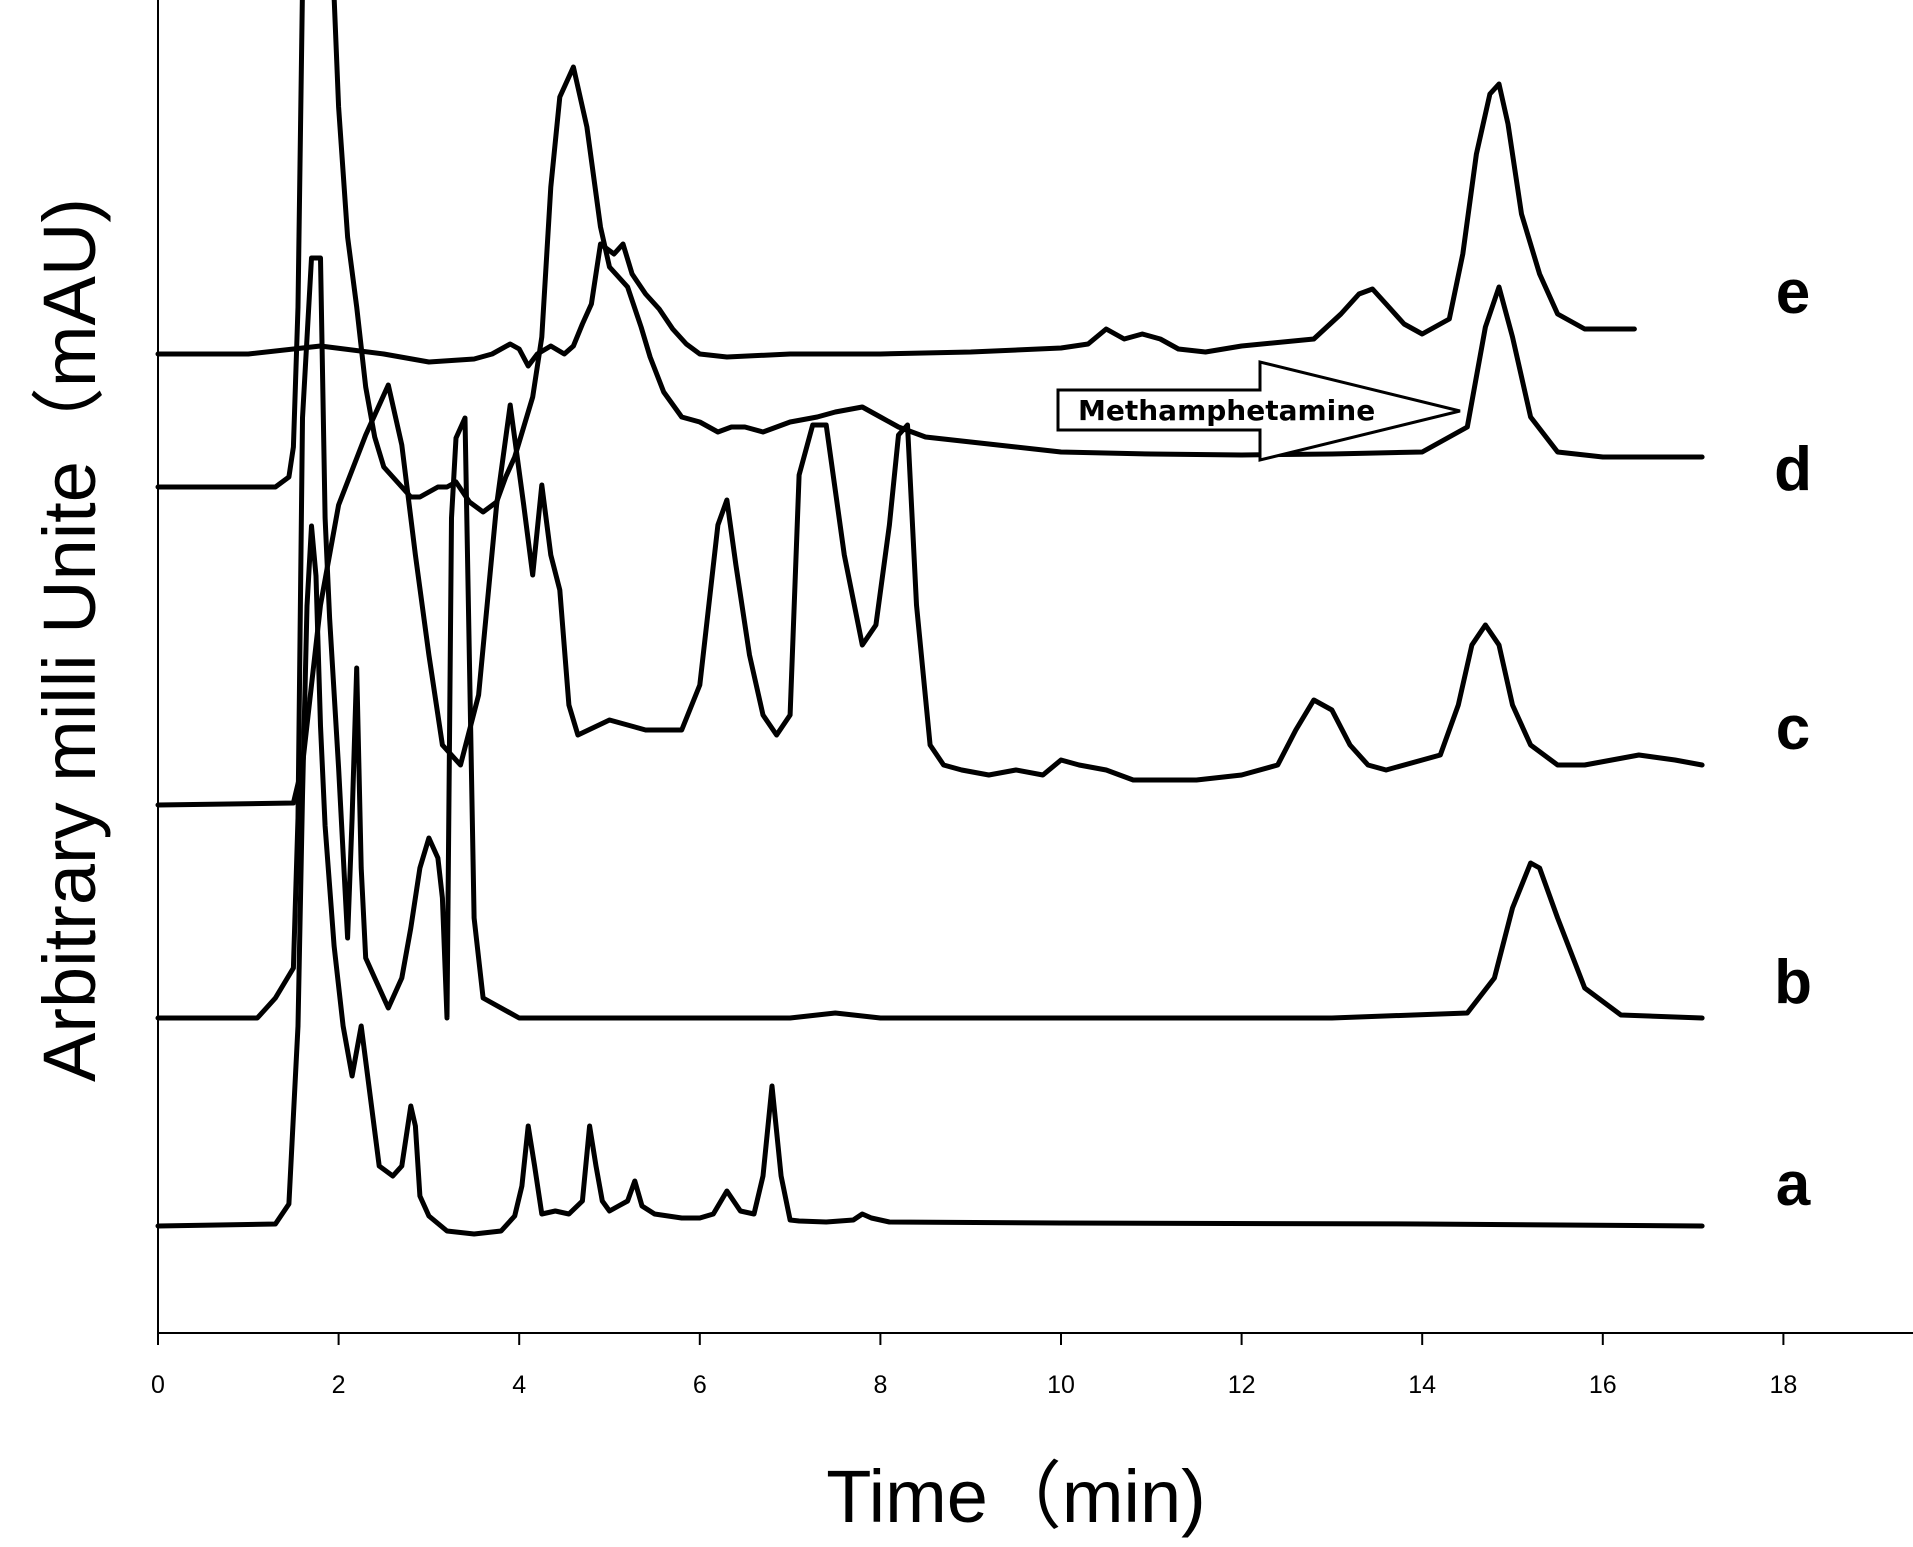 The width and height of the screenshot is (1913, 1547). What do you see at coordinates (896, 225) in the screenshot?
I see `trace-e` at bounding box center [896, 225].